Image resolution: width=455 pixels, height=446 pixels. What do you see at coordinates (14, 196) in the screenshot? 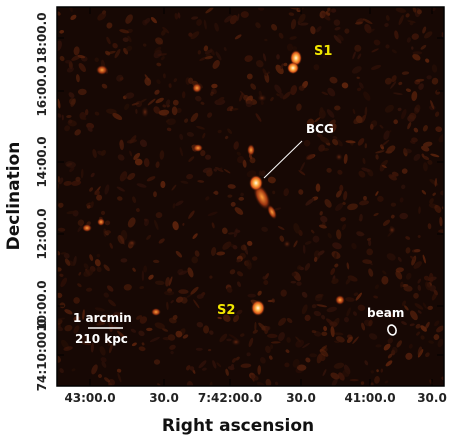
I see `y-axis-title: Declination` at bounding box center [14, 196].